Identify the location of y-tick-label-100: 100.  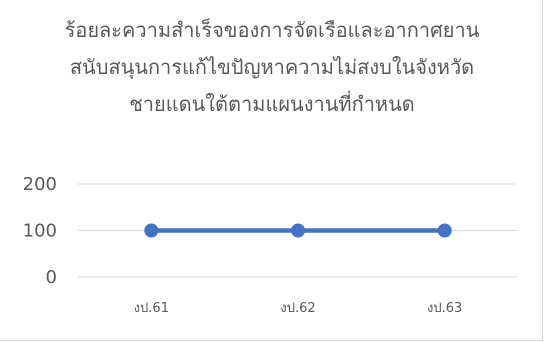
(40, 231).